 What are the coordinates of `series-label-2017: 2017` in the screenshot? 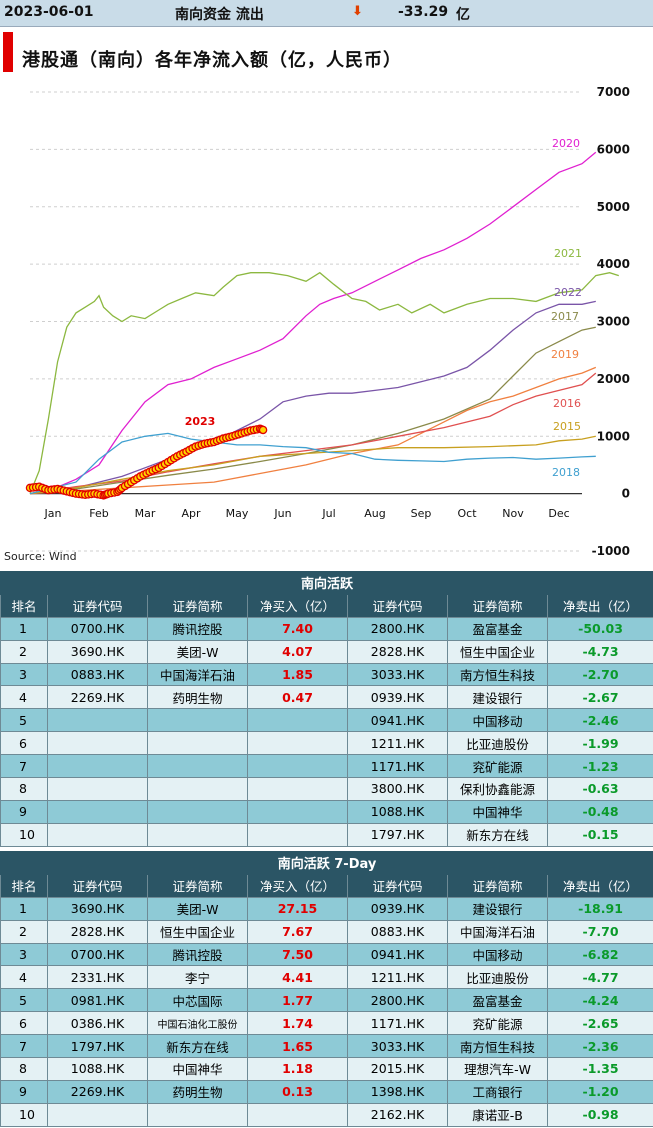 It's located at (565, 316).